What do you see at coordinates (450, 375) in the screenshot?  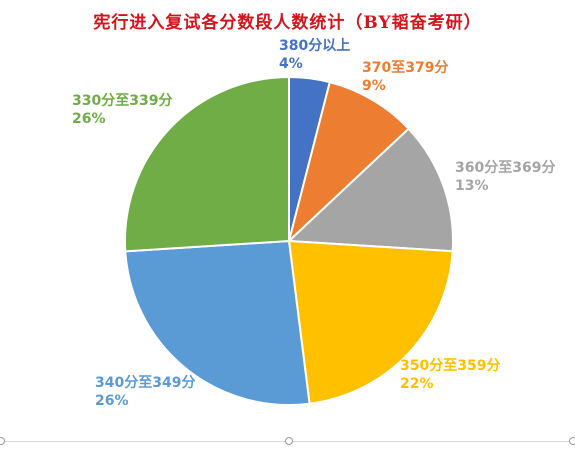 I see `slice-label-350-359: 350分至359分 22%` at bounding box center [450, 375].